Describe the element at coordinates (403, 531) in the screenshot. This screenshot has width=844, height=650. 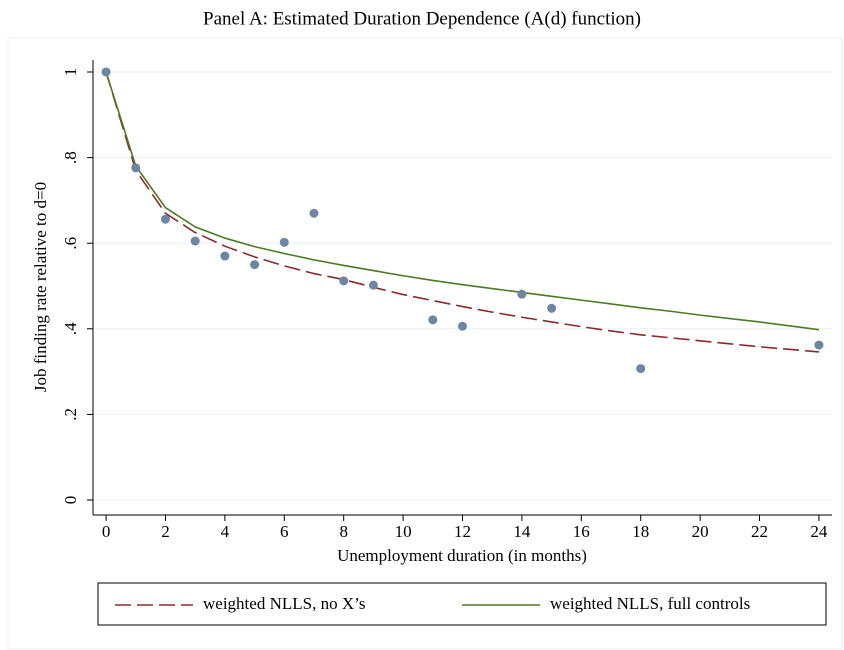
I see `x-tick-label: 10` at that location.